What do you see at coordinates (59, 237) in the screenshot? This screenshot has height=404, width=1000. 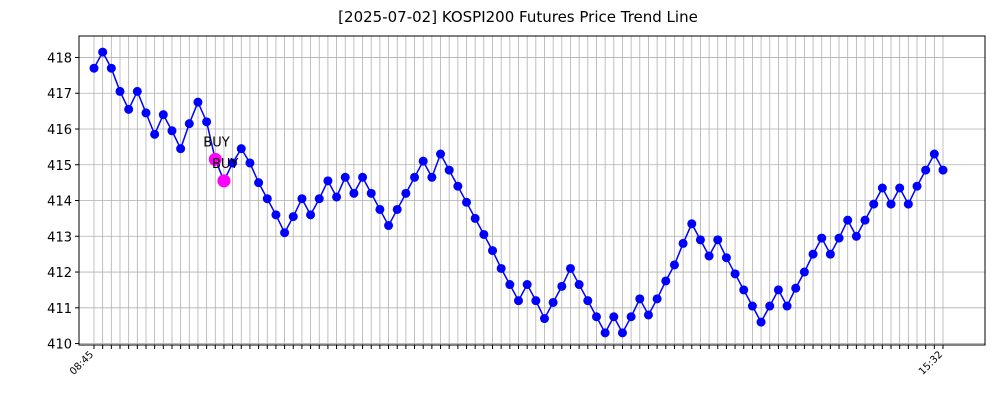 I see `y-tick-label: 413` at bounding box center [59, 237].